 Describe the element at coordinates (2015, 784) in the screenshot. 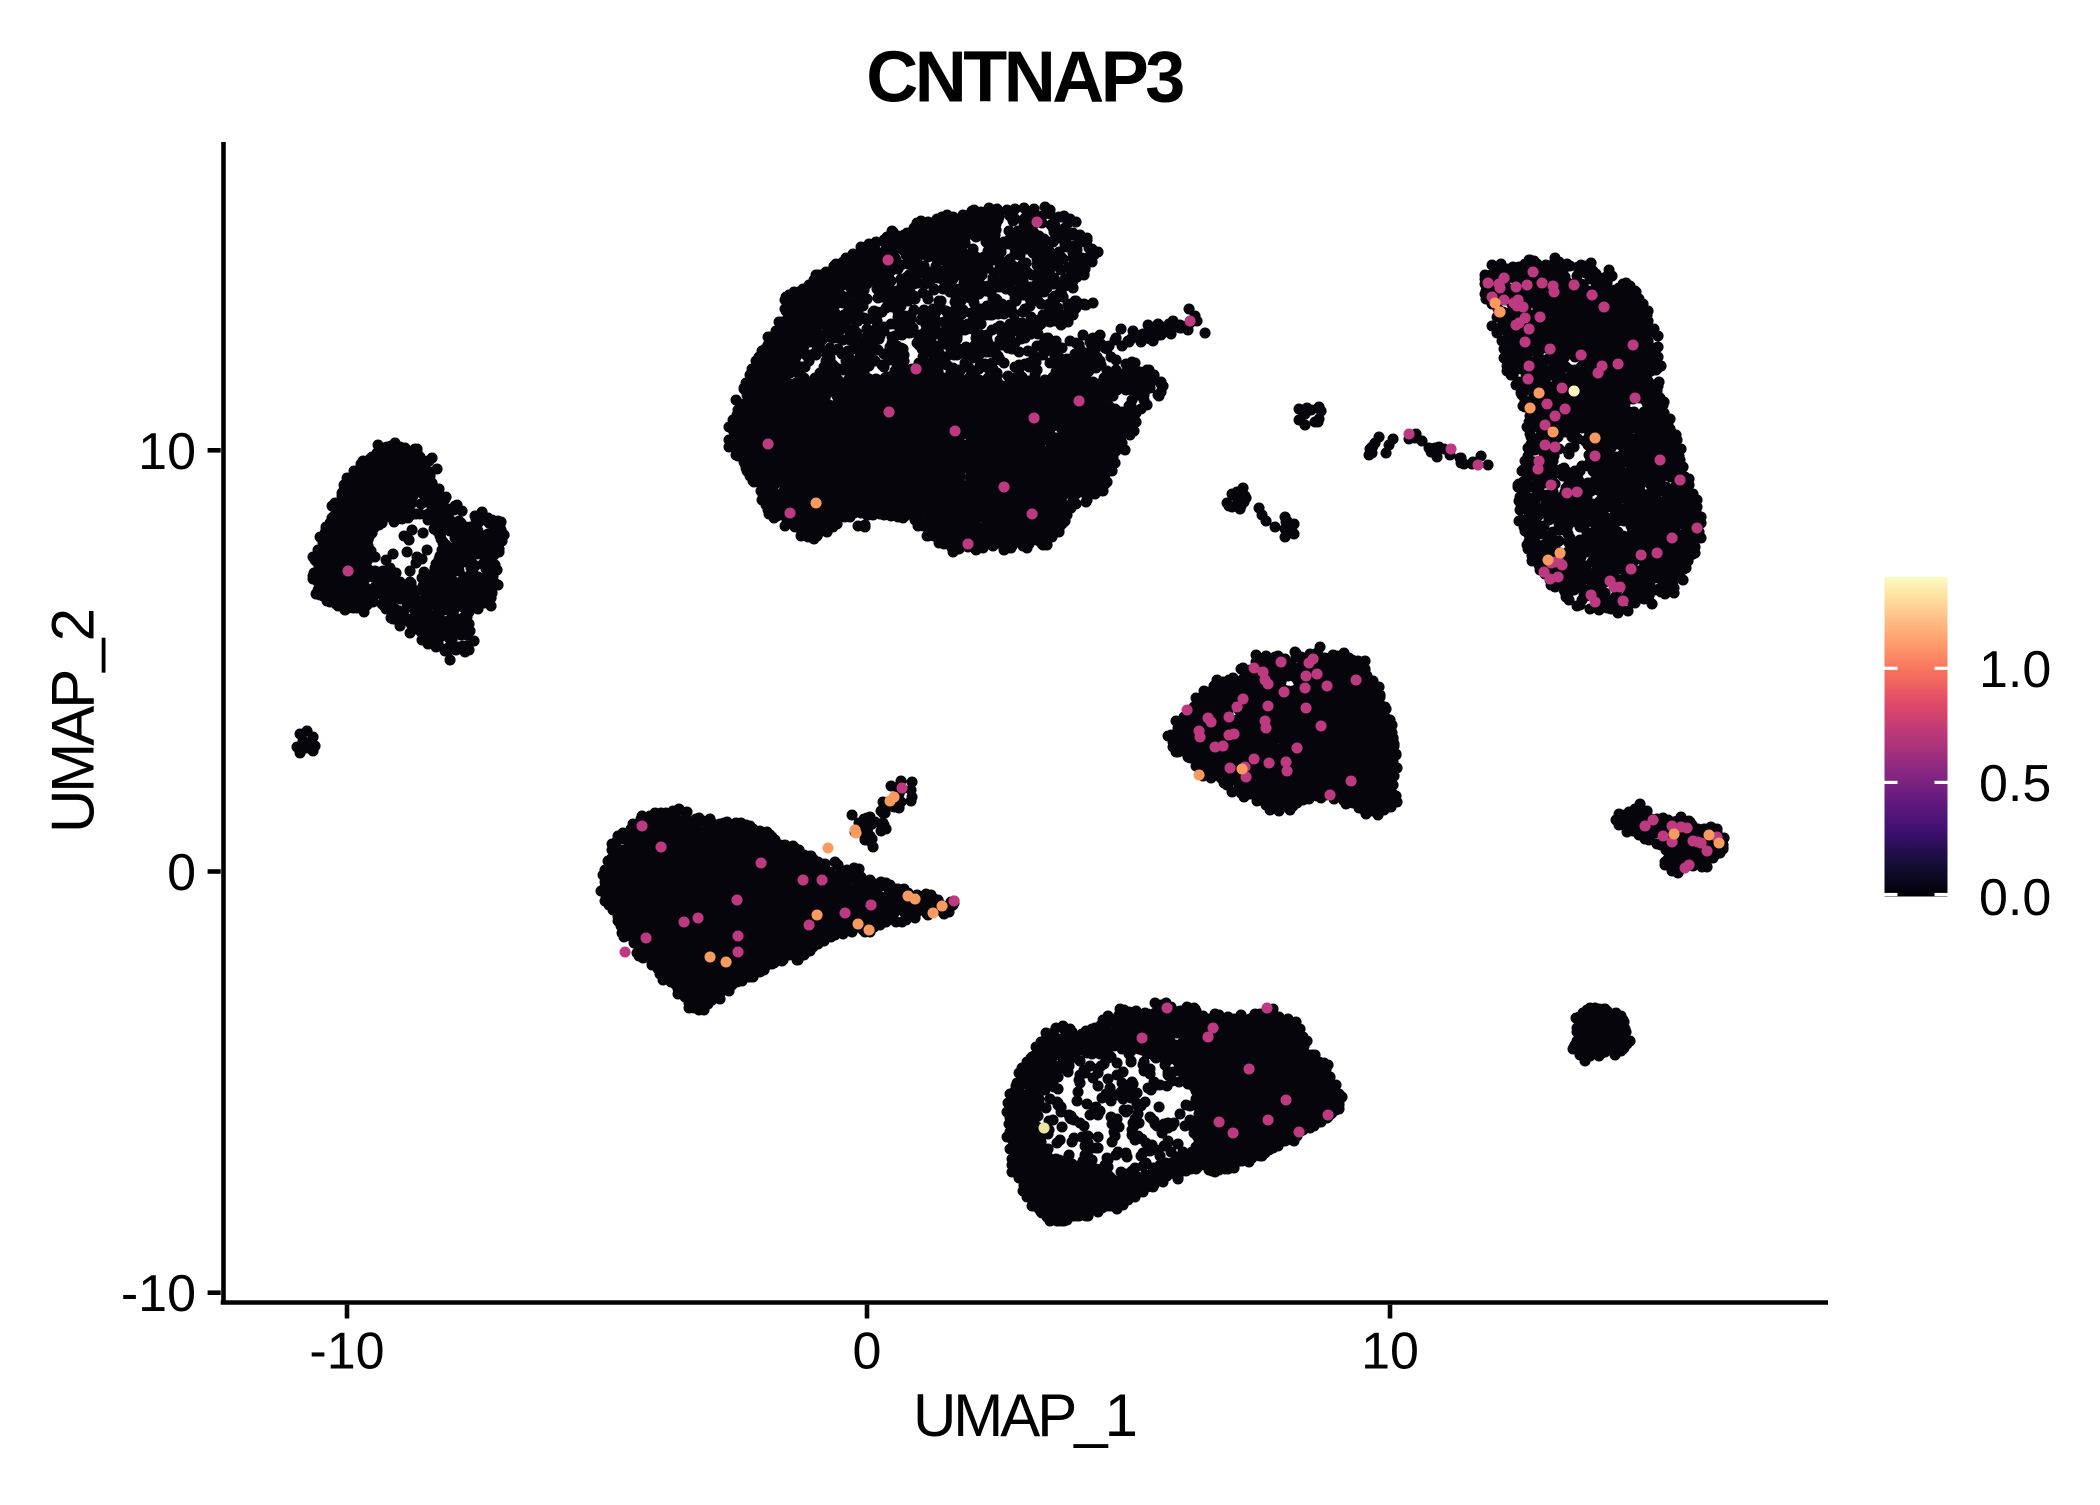

I see `svg-text: 0.5` at that location.